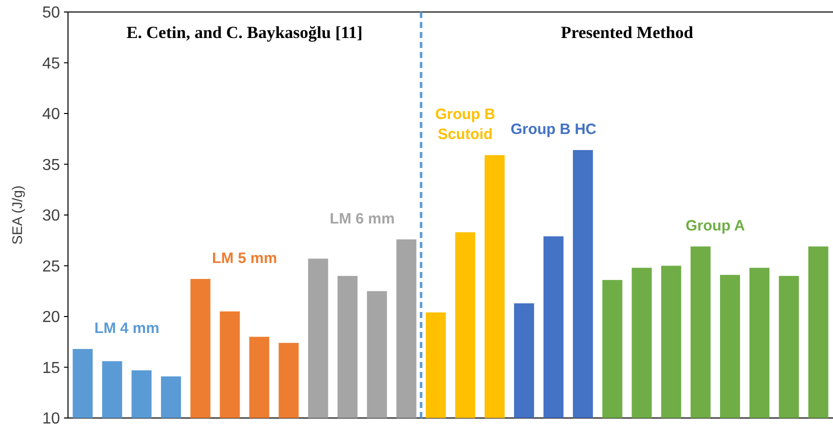 The image size is (833, 432). I want to click on y-tick-label: 30, so click(51, 216).